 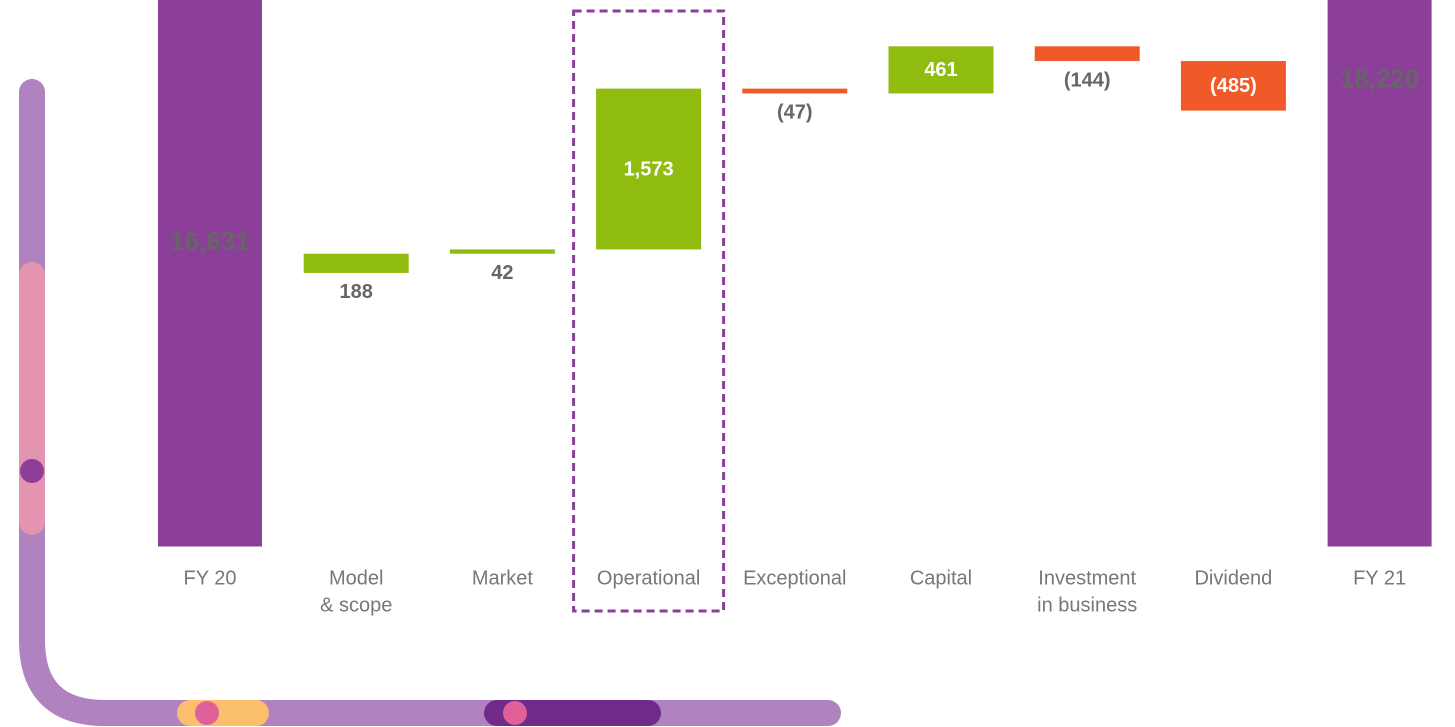 What do you see at coordinates (795, 113) in the screenshot?
I see `value-label: (47)` at bounding box center [795, 113].